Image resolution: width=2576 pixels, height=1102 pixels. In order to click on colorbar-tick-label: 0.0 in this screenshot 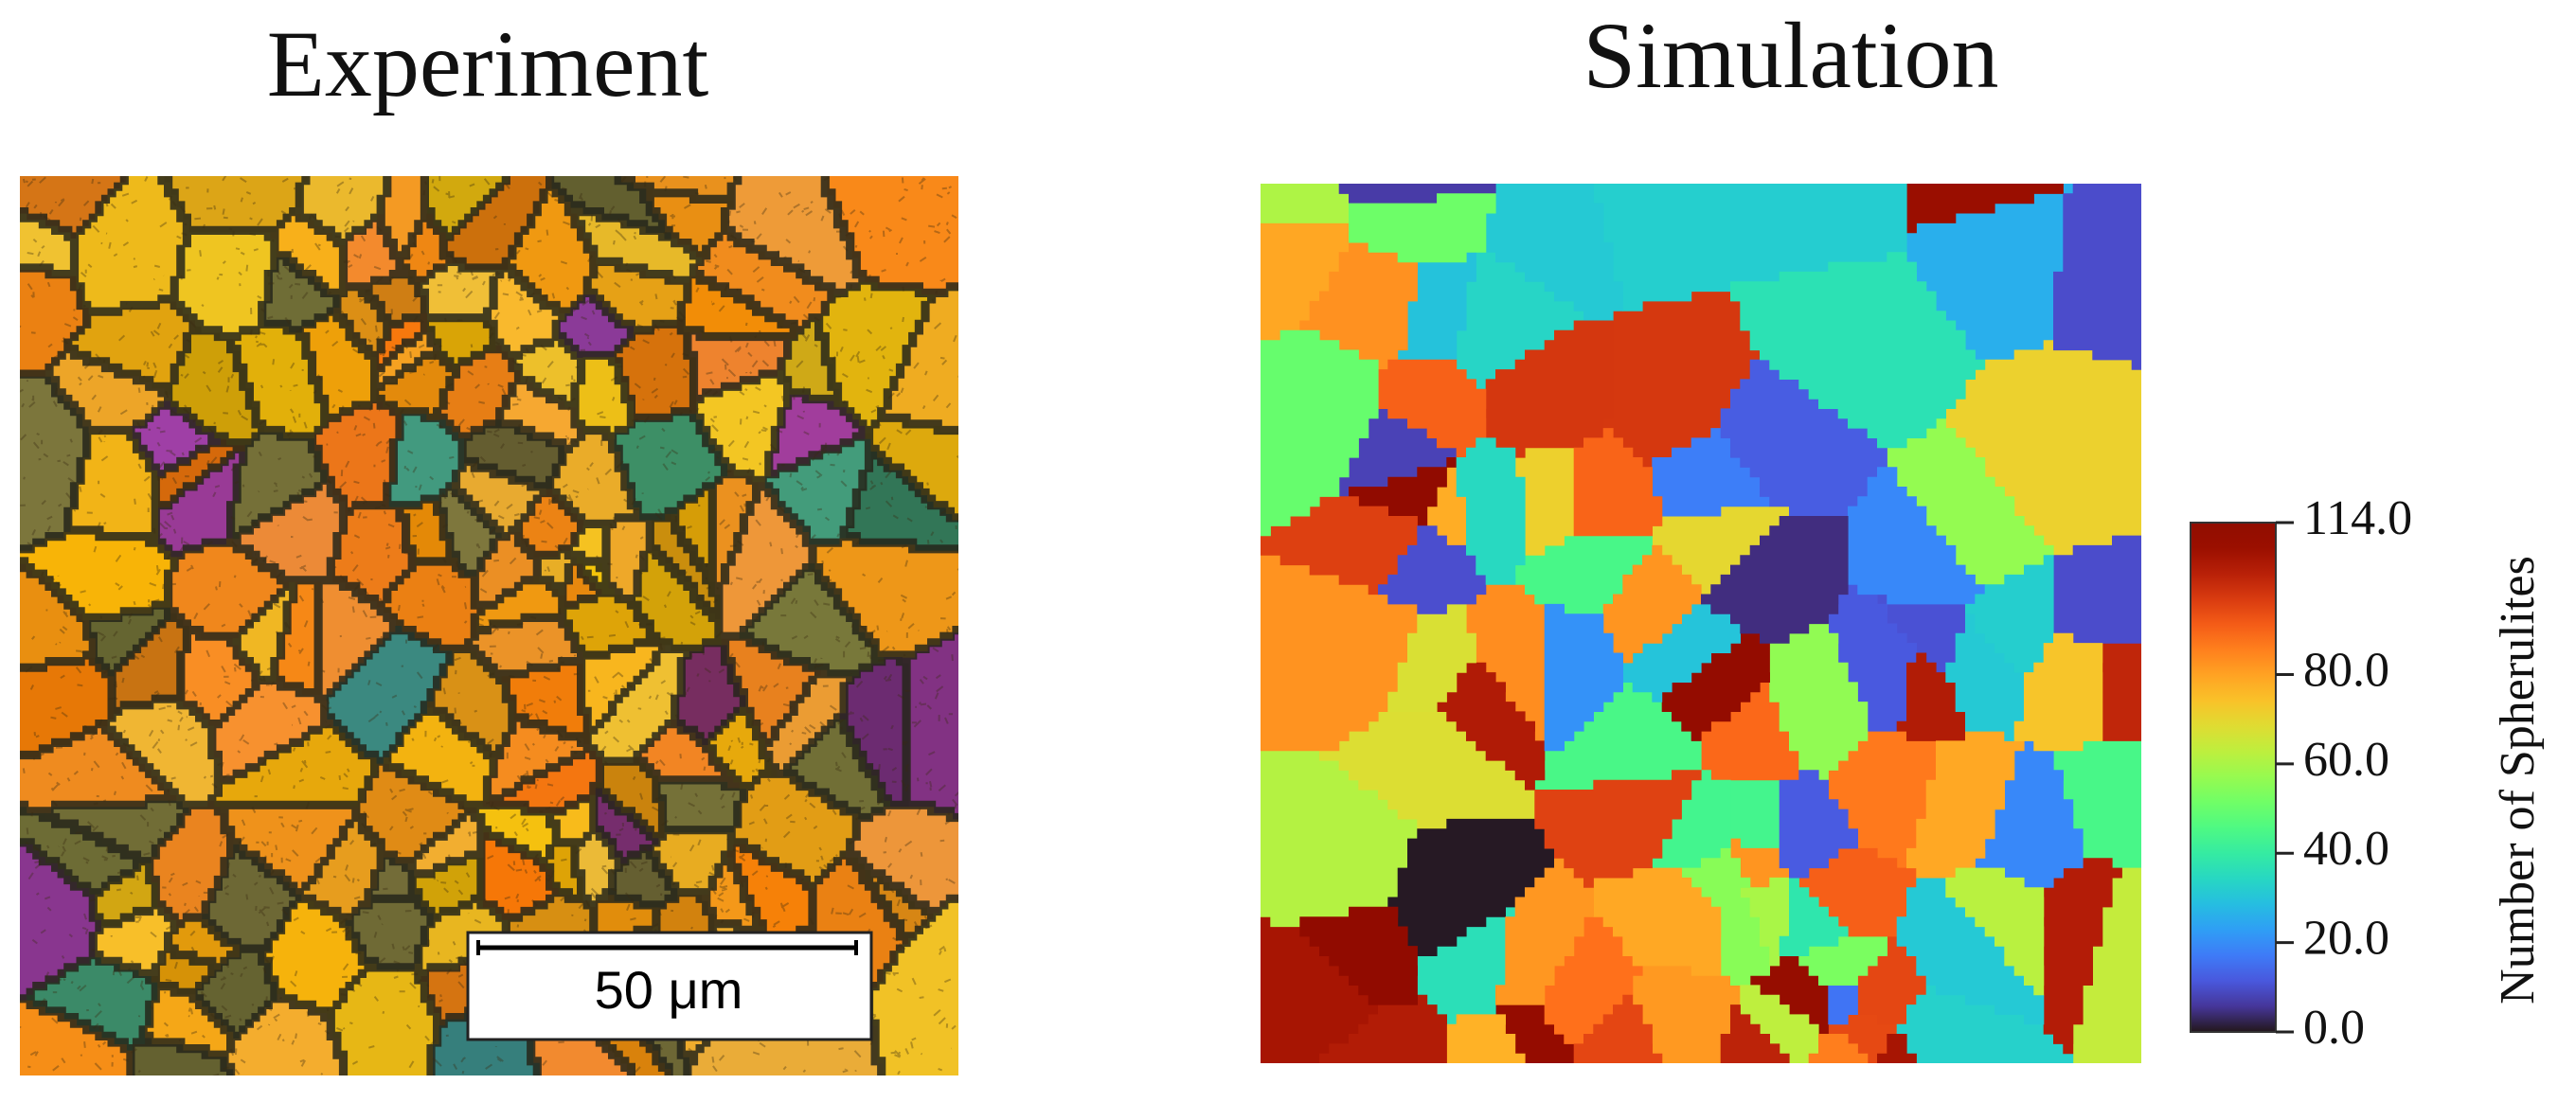, I will do `click(2334, 1028)`.